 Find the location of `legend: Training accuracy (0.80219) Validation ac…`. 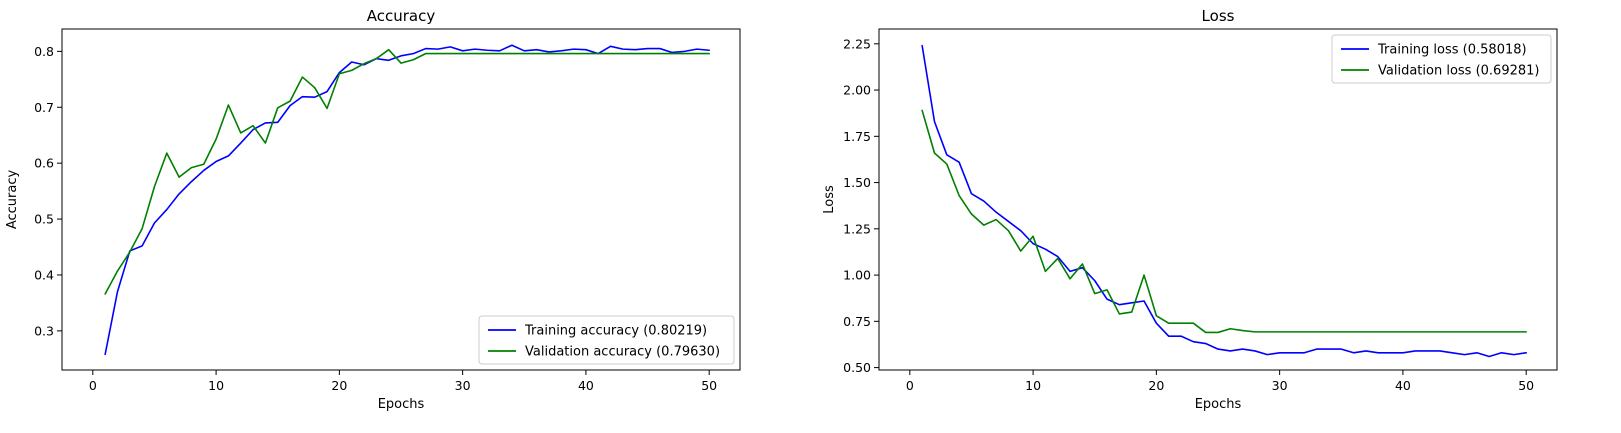

legend: Training accuracy (0.80219) Validation ac… is located at coordinates (606, 340).